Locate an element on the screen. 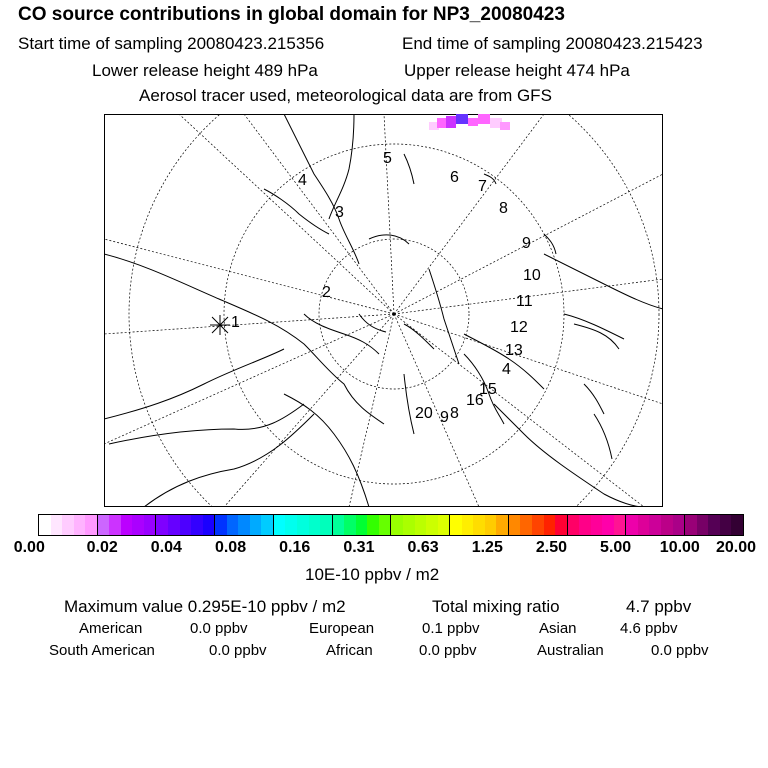  colorbar-tick-label: 5.00 is located at coordinates (616, 547).